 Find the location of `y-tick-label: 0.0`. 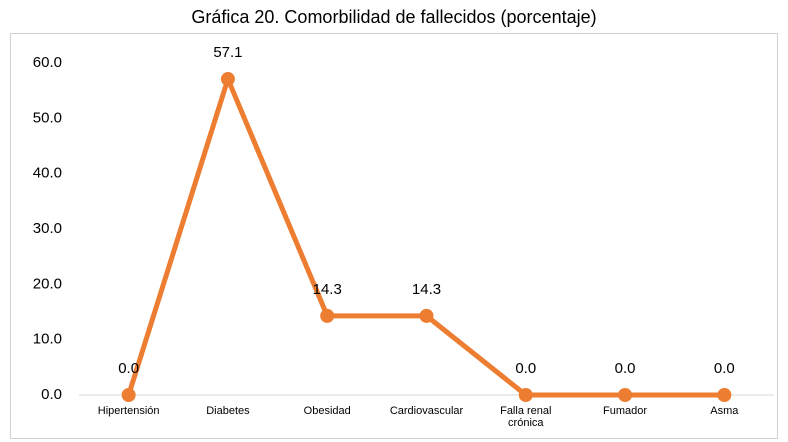

y-tick-label: 0.0 is located at coordinates (51, 394).